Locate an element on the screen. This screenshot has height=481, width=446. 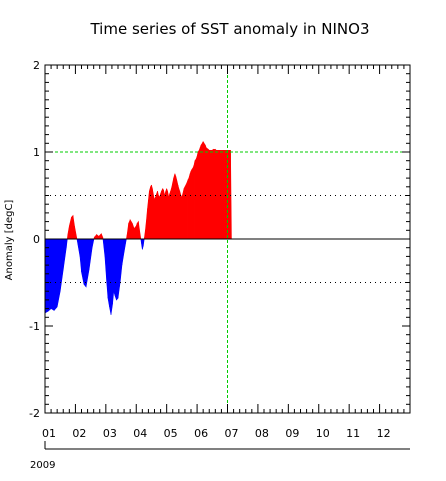
year-label: 2009 is located at coordinates (42, 465).